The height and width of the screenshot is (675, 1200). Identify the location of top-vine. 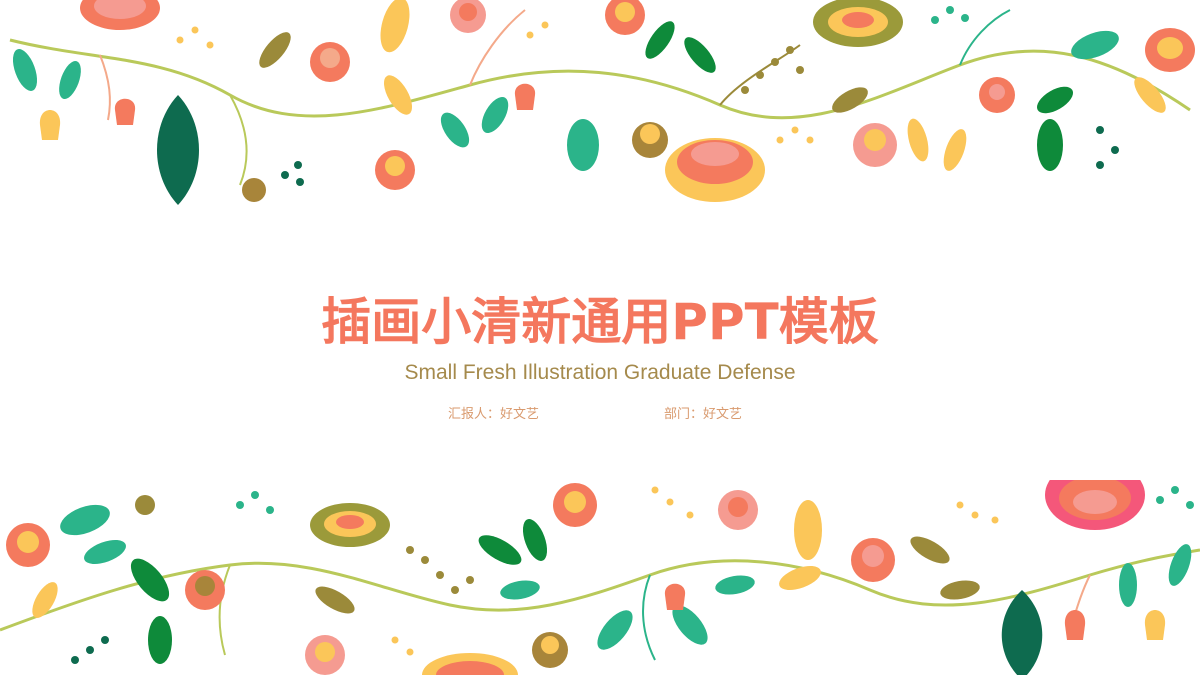
(600, 79).